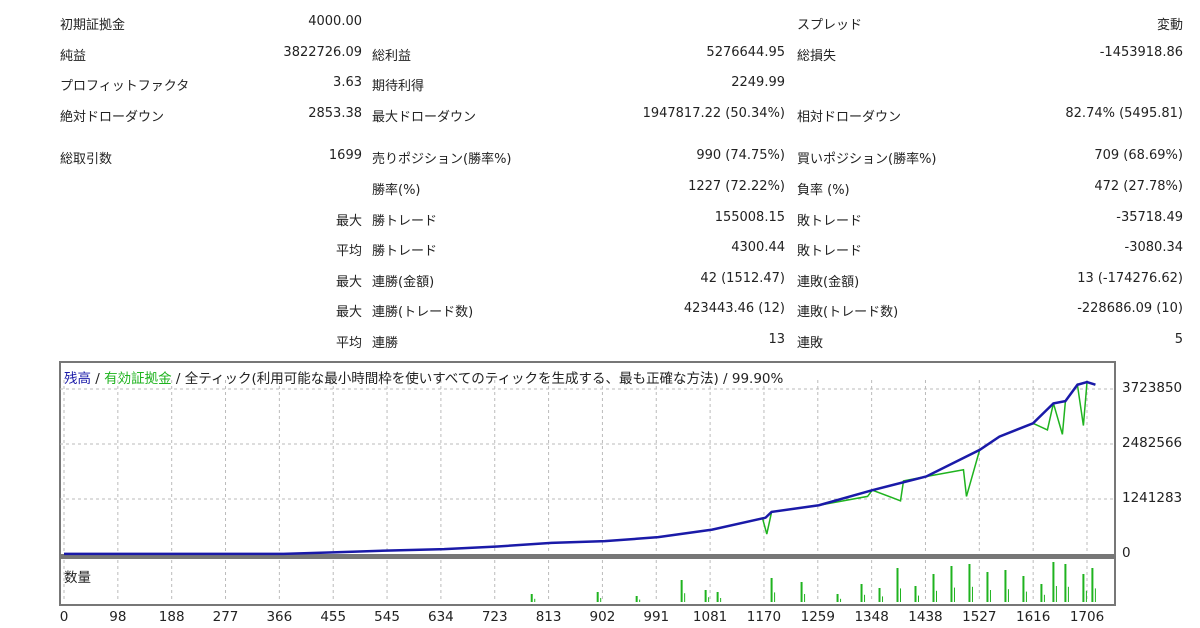 The image size is (1200, 628). I want to click on legend-balance: 残高, so click(77, 379).